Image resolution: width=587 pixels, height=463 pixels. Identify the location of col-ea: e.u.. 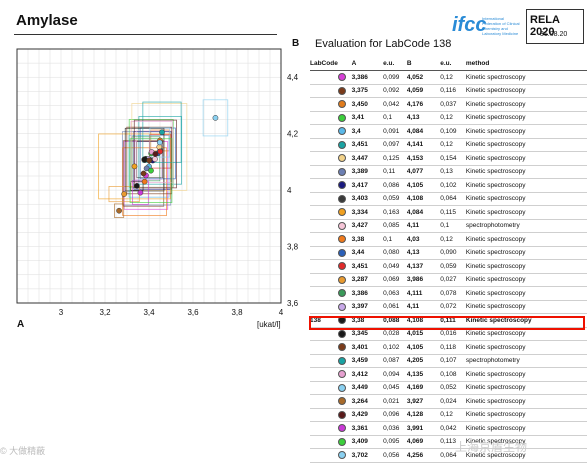
(395, 63).